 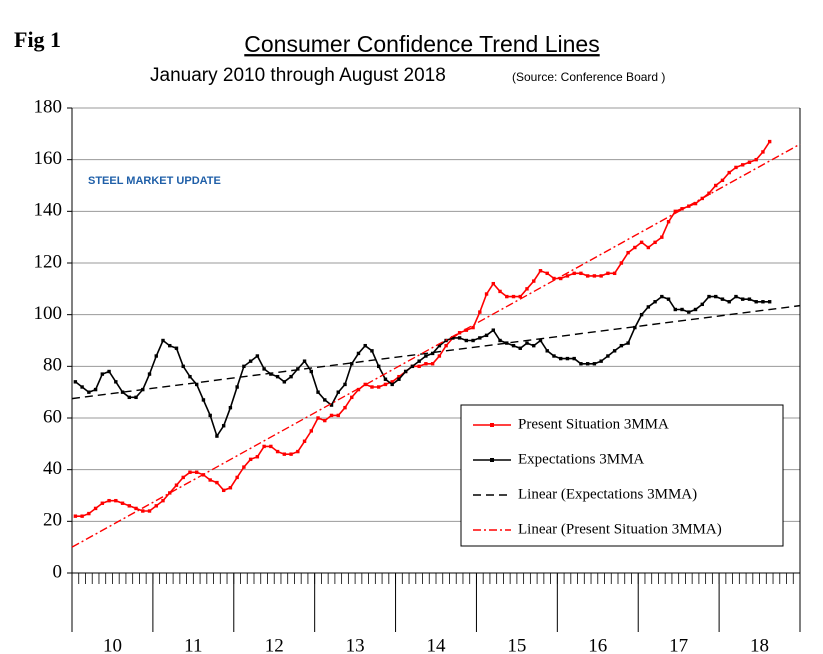 I want to click on legend-label: Linear (Expectations 3MMA), so click(x=607, y=494).